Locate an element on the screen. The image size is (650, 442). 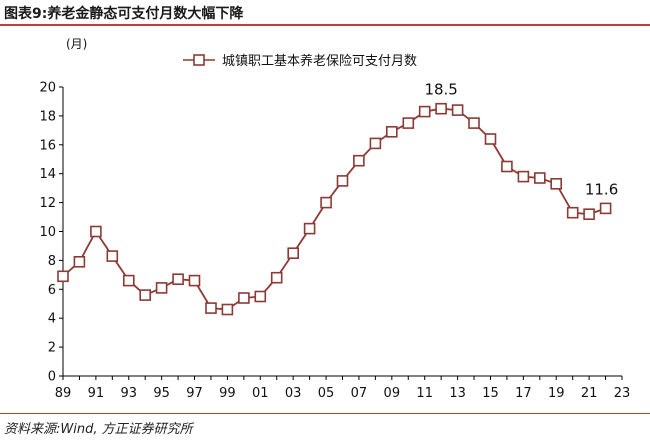
y-tick-label: 10 is located at coordinates (47, 232).